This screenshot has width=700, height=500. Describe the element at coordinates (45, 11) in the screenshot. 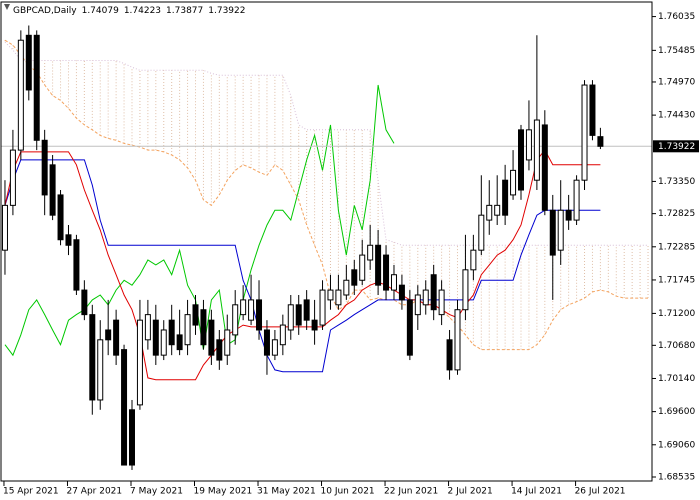

I see `header-value: GBPCAD,Daily` at that location.